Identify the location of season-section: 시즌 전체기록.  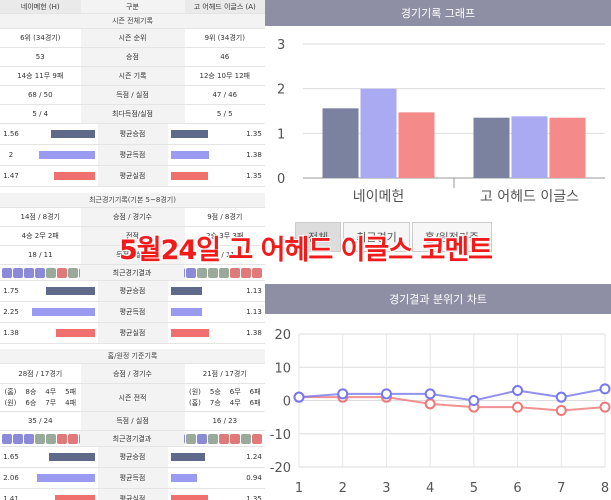
(132, 21).